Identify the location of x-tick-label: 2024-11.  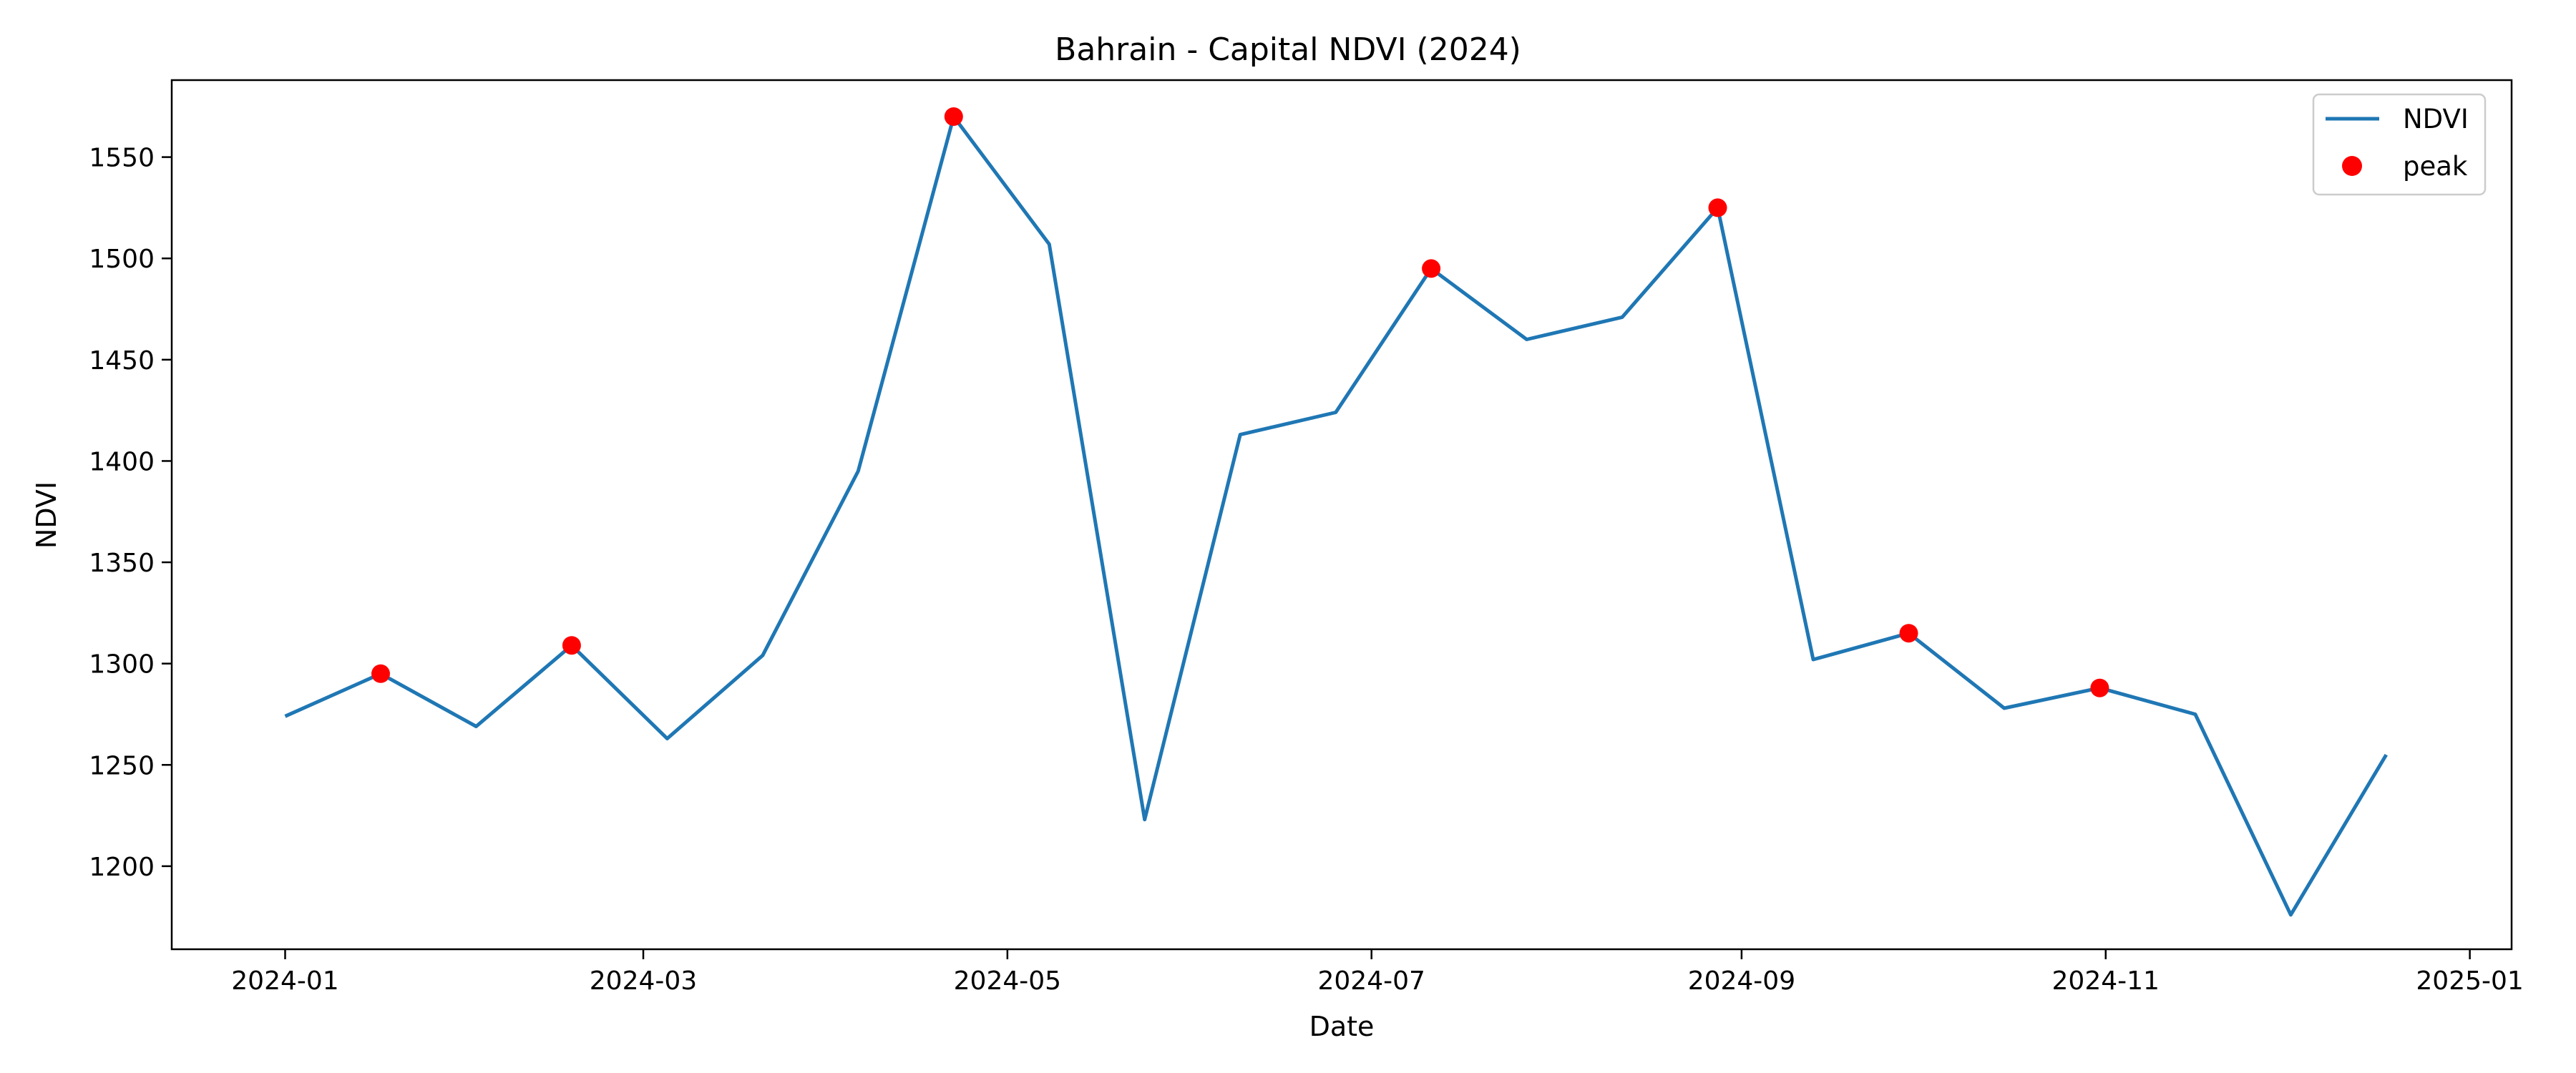
(2106, 981).